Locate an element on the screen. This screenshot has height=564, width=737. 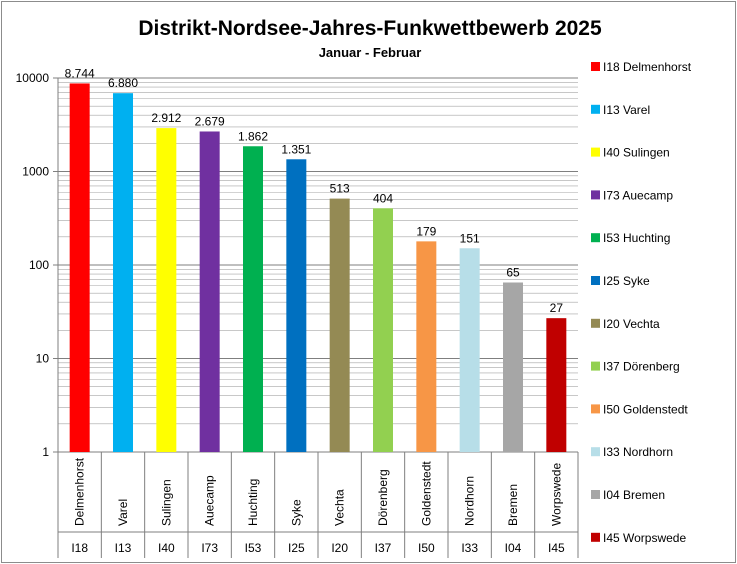
y-tick-label: 100 is located at coordinates (39, 265).